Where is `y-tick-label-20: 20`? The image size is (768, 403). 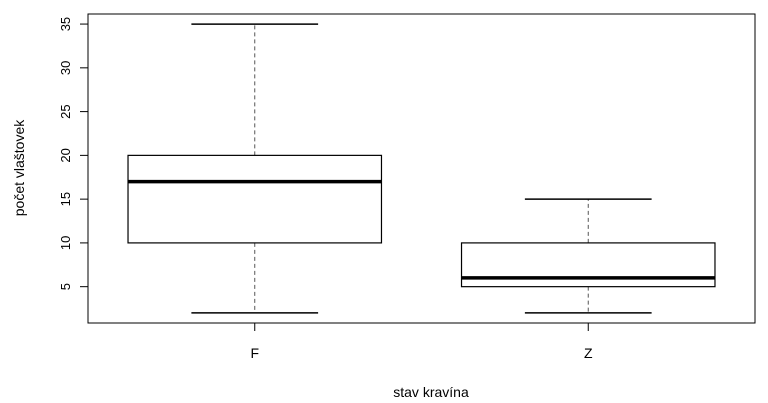 y-tick-label-20: 20 is located at coordinates (65, 155).